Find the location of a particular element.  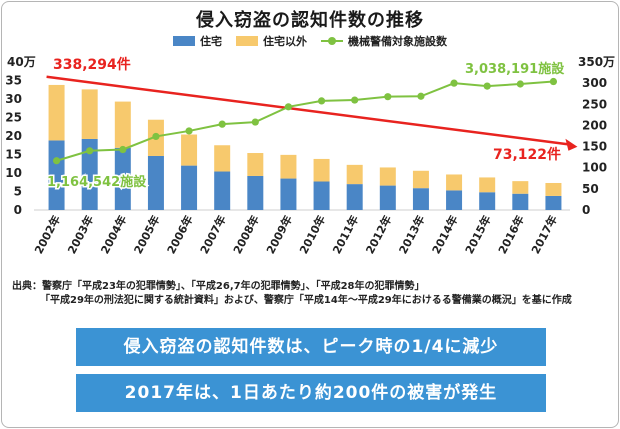

x-axis-tick-label: 2011年 is located at coordinates (345, 234).